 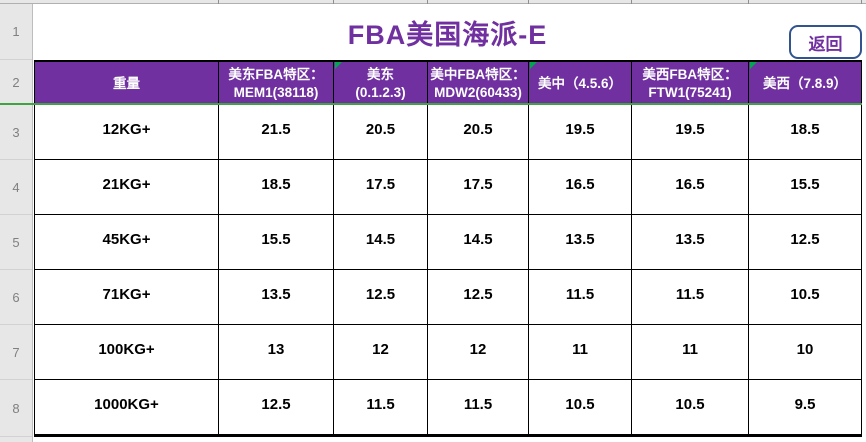 What do you see at coordinates (16, 132) in the screenshot?
I see `row-number: 3` at bounding box center [16, 132].